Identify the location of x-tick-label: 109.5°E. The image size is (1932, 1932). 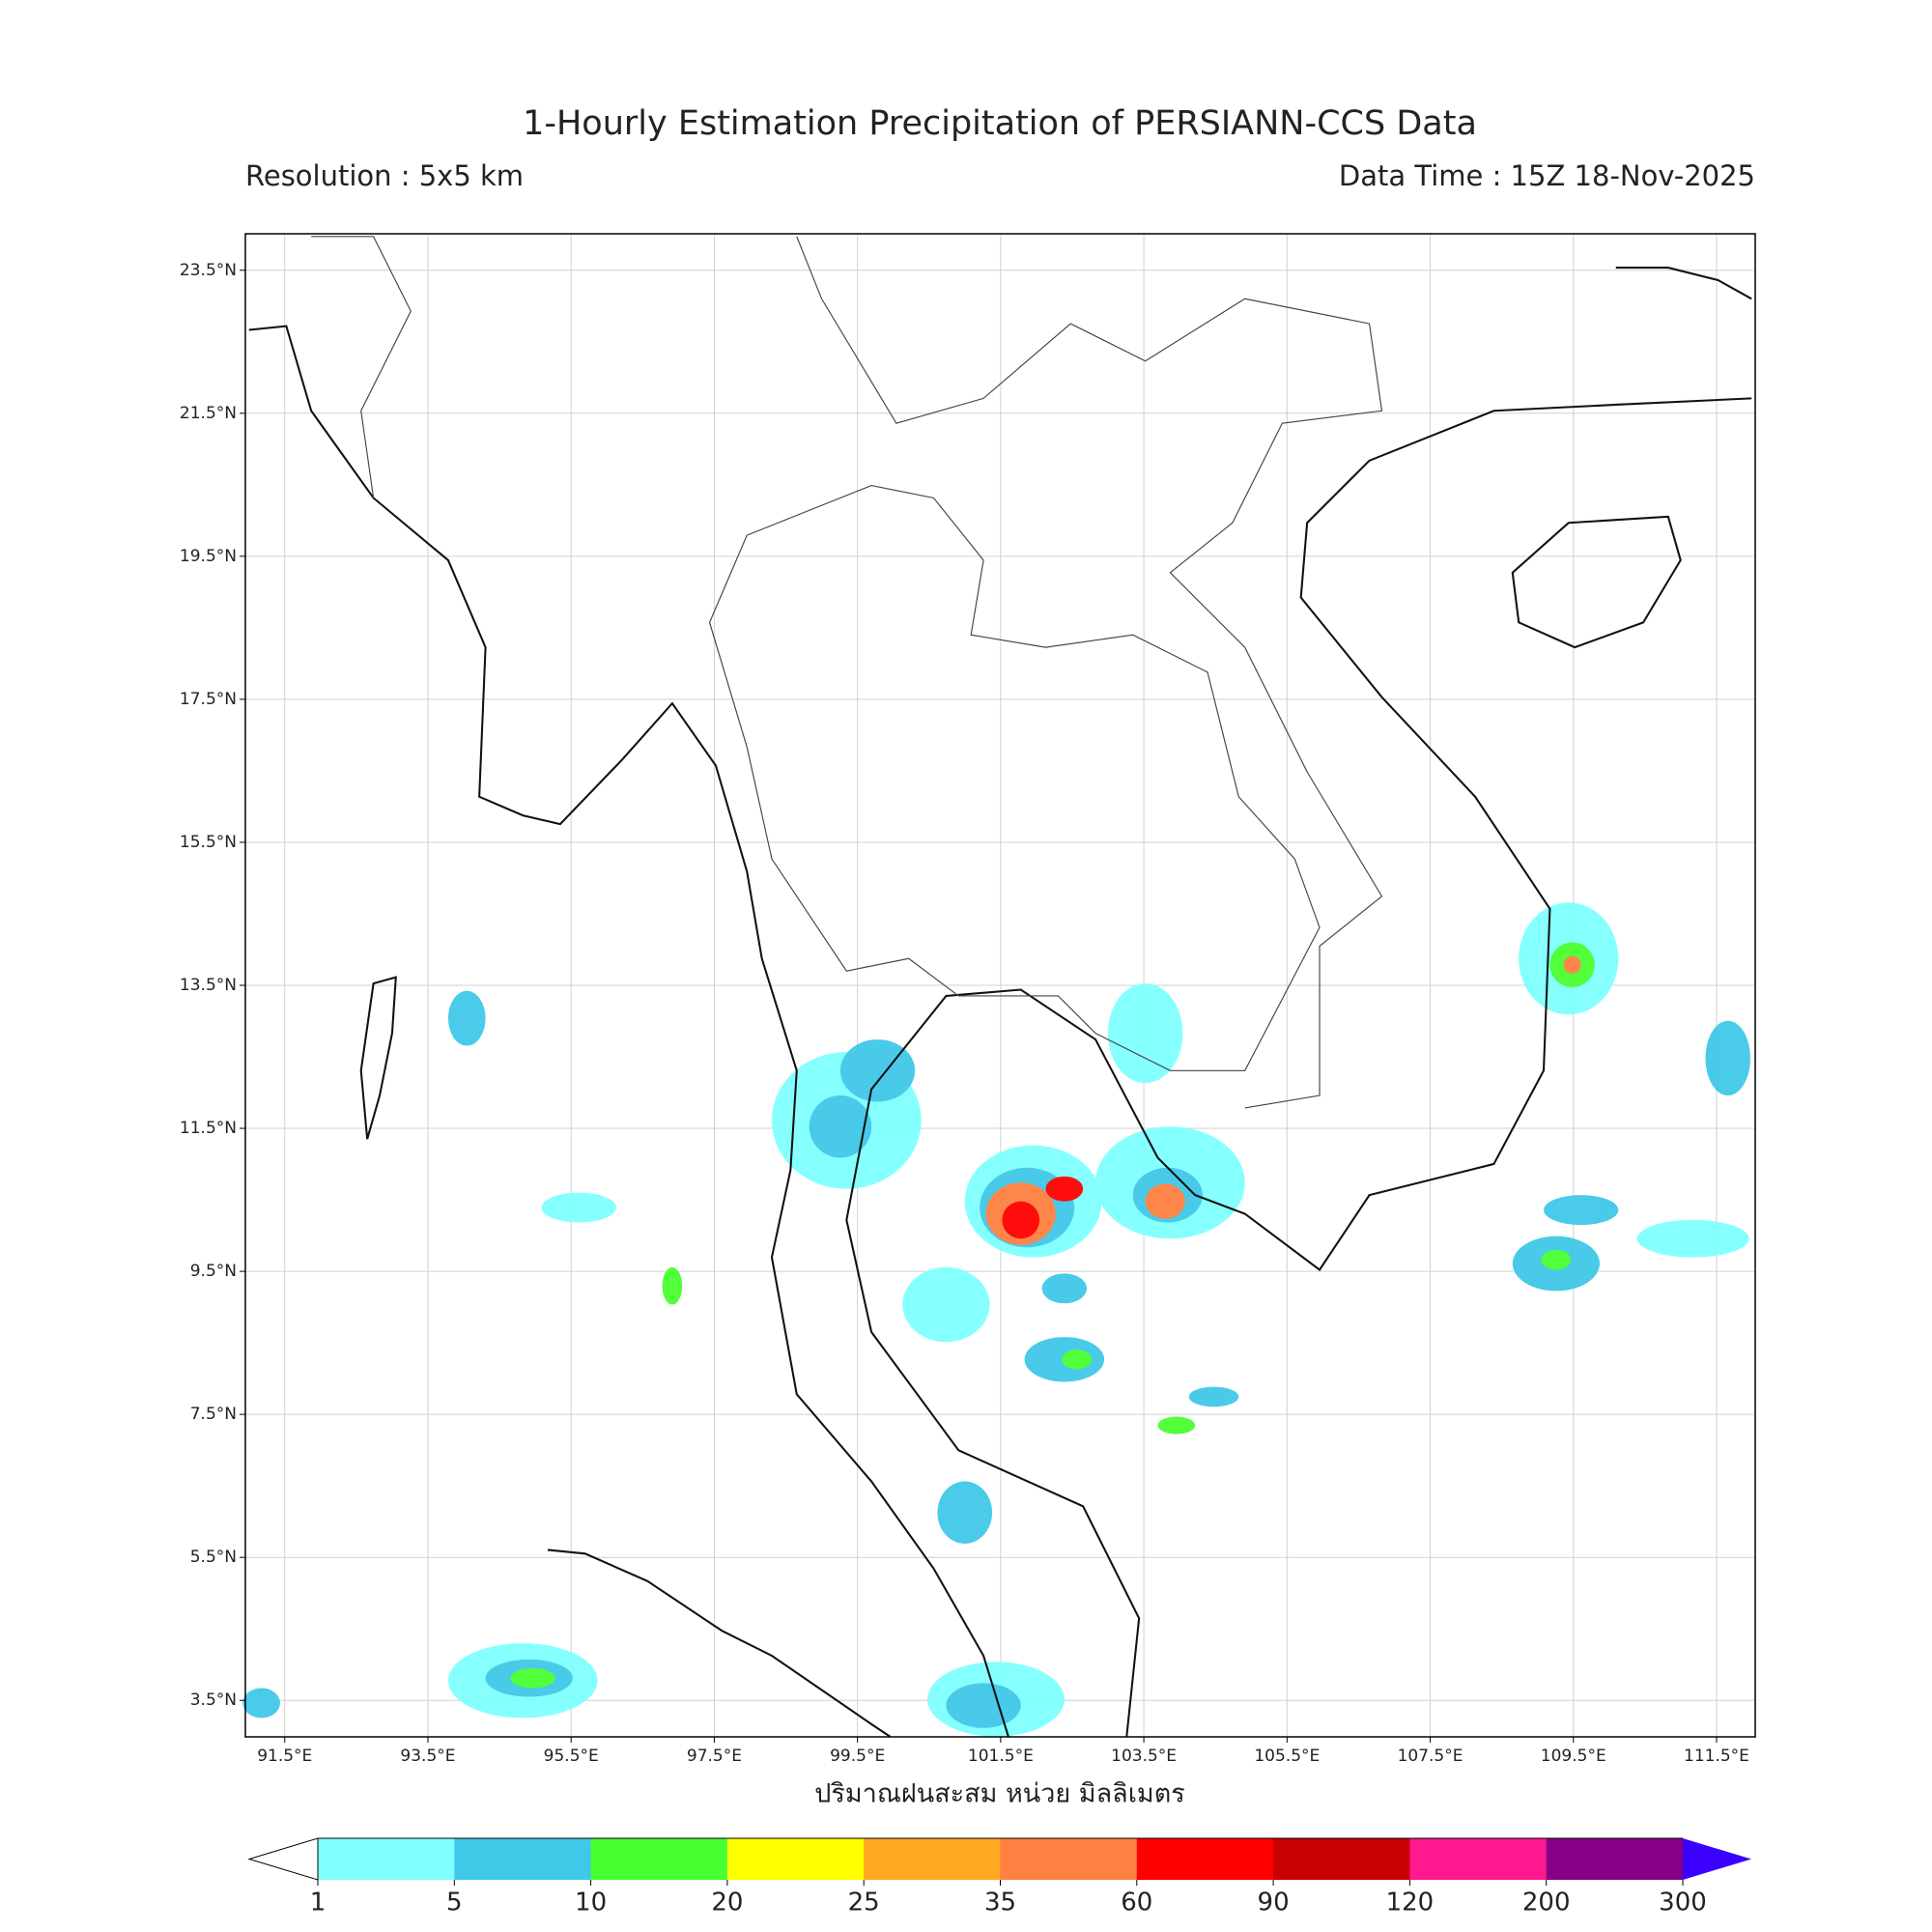
(1573, 1756).